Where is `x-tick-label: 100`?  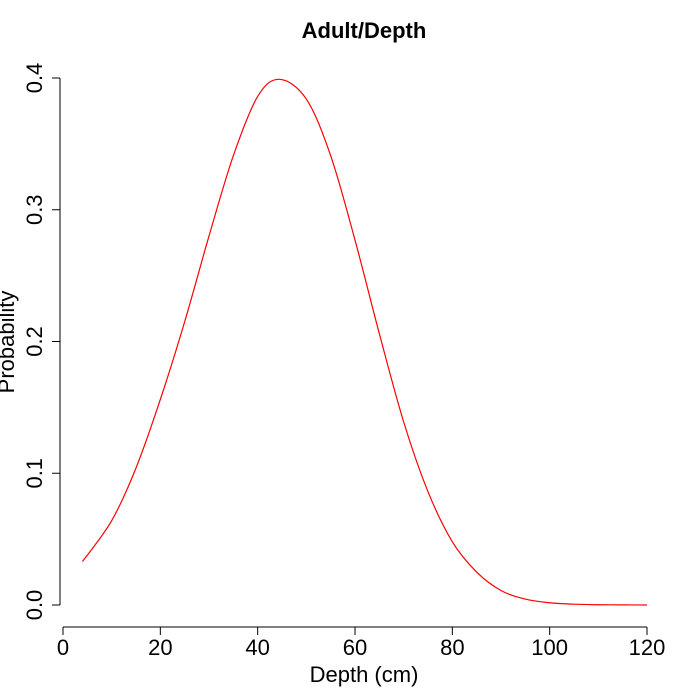 x-tick-label: 100 is located at coordinates (549, 647).